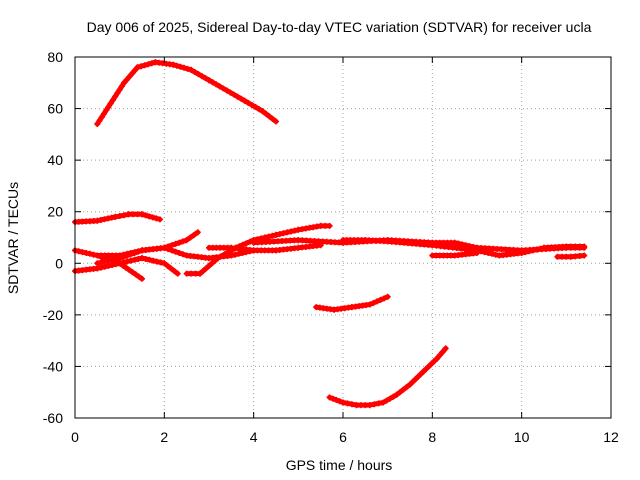 This screenshot has width=640, height=480. I want to click on x-tick-label: 4, so click(254, 437).